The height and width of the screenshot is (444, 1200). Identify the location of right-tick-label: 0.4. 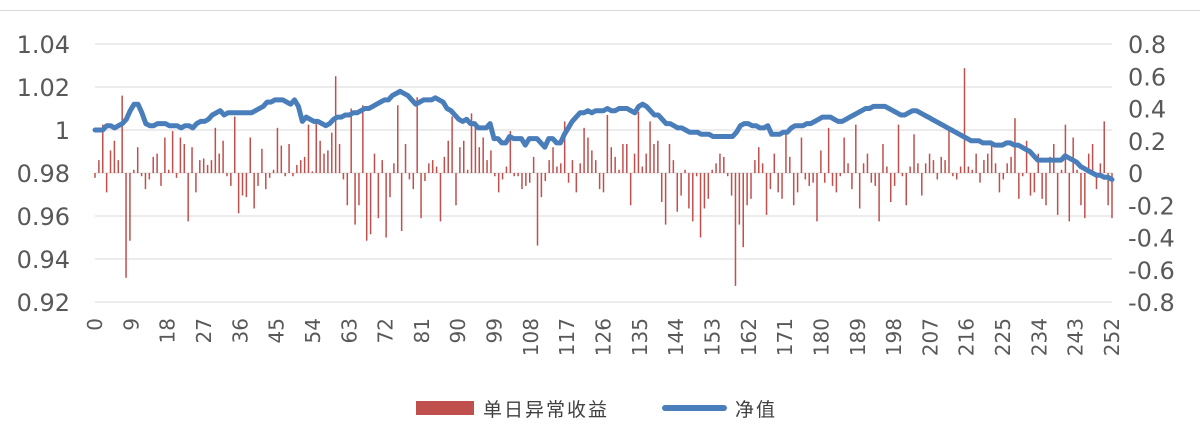
(1147, 110).